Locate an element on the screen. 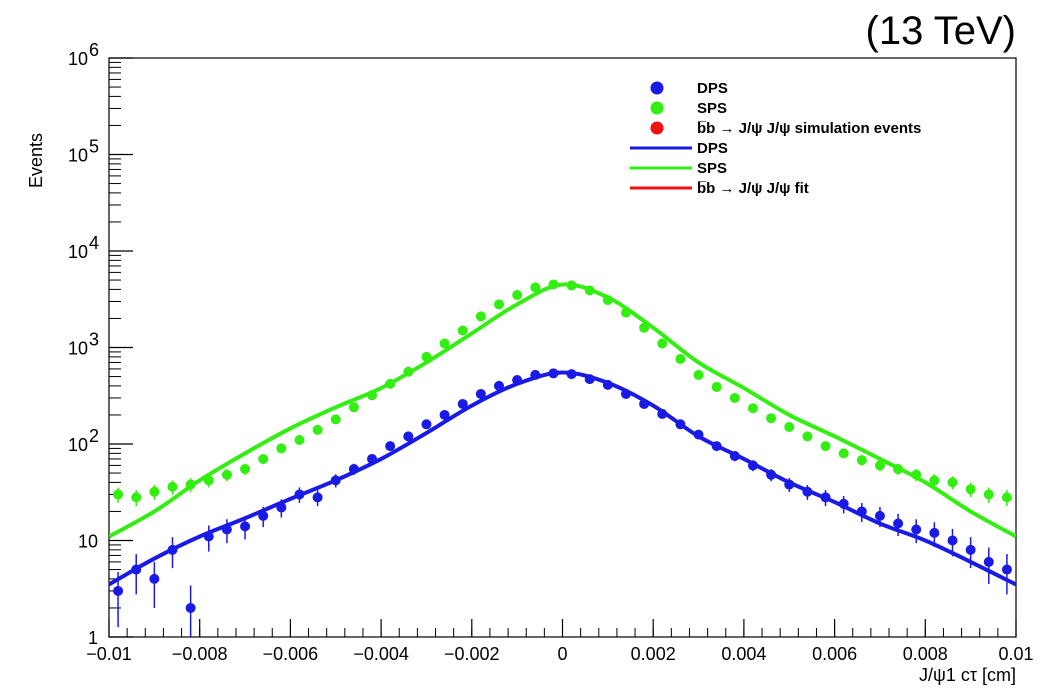  x-tick-label: 0 is located at coordinates (562, 654).